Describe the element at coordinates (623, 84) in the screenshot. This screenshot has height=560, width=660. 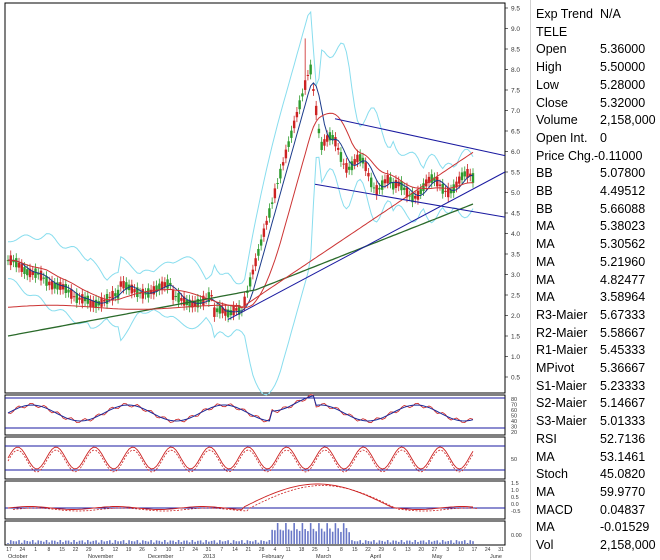
I see `info-value: 5.28000` at that location.